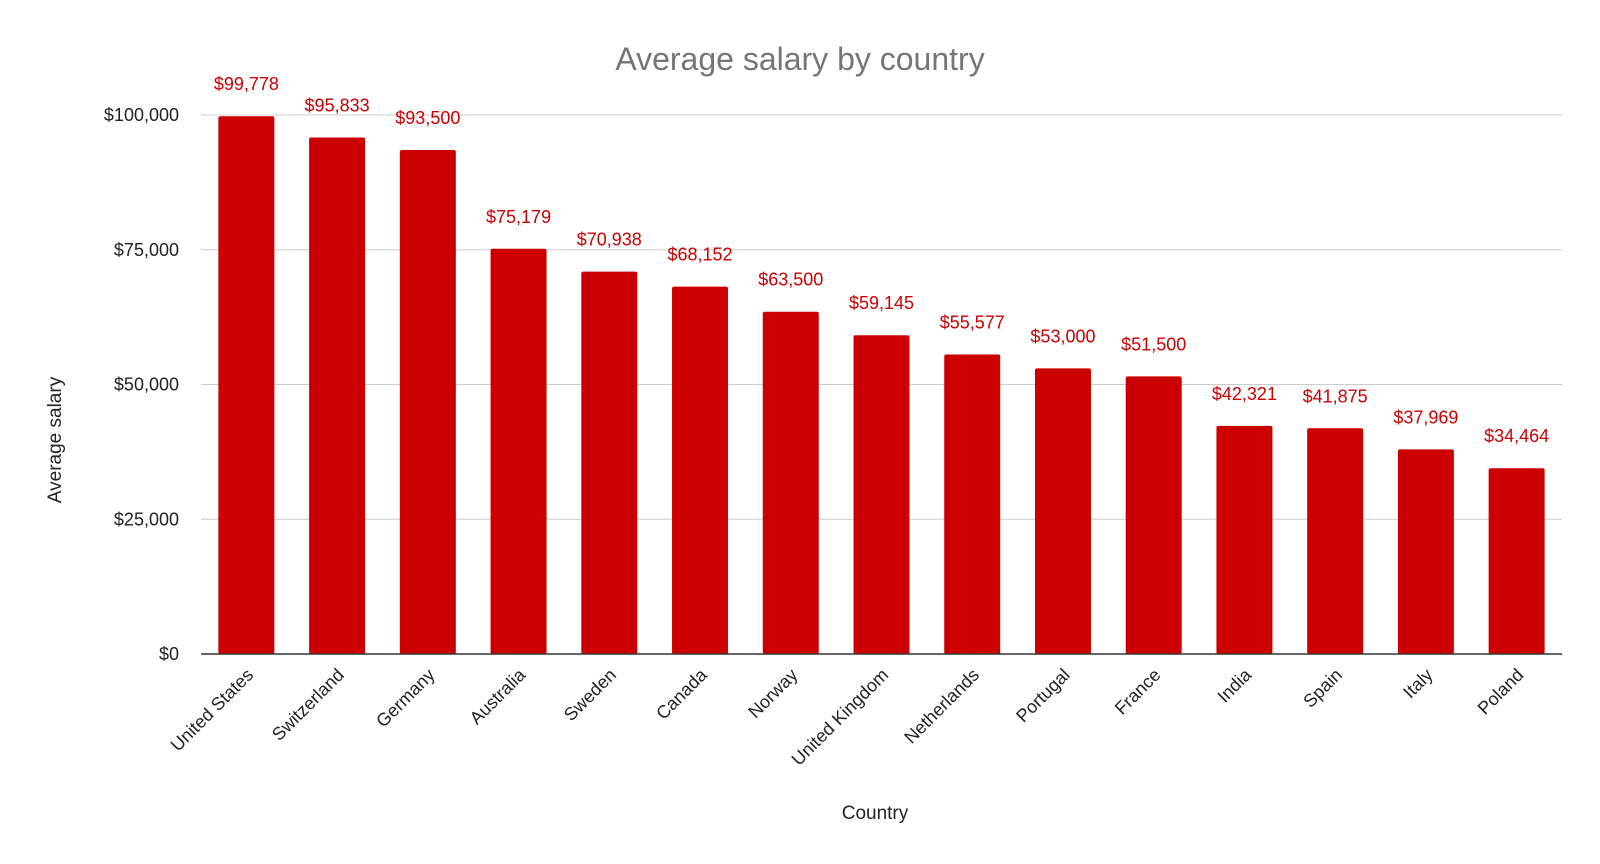 This screenshot has height=864, width=1600. What do you see at coordinates (840, 717) in the screenshot?
I see `x-tick-label: United Kingdom` at bounding box center [840, 717].